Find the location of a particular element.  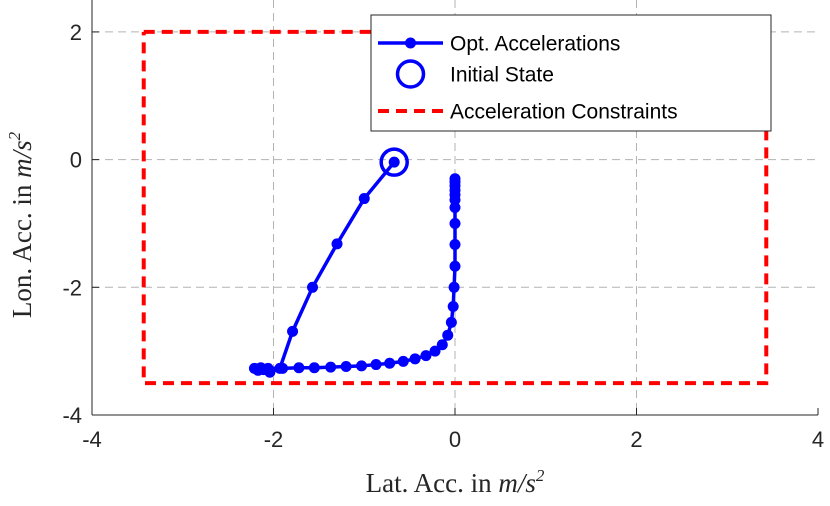

x-axis-label: Lat. Acc. in m/s2 is located at coordinates (455, 482).